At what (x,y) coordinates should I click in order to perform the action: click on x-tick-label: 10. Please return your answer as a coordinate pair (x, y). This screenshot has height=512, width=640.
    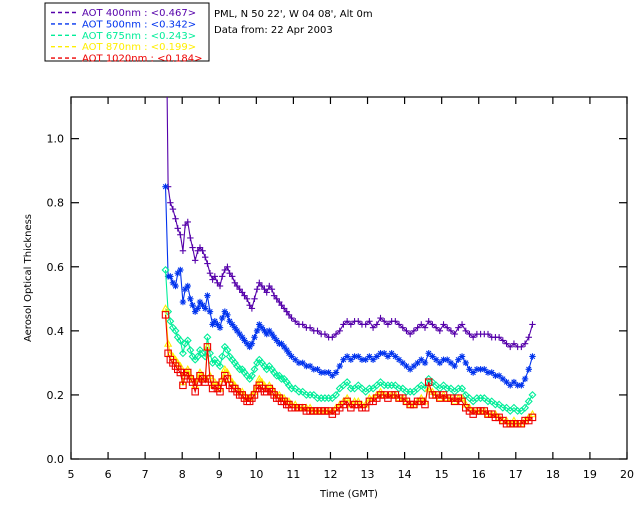
    Looking at the image, I should click on (256, 474).